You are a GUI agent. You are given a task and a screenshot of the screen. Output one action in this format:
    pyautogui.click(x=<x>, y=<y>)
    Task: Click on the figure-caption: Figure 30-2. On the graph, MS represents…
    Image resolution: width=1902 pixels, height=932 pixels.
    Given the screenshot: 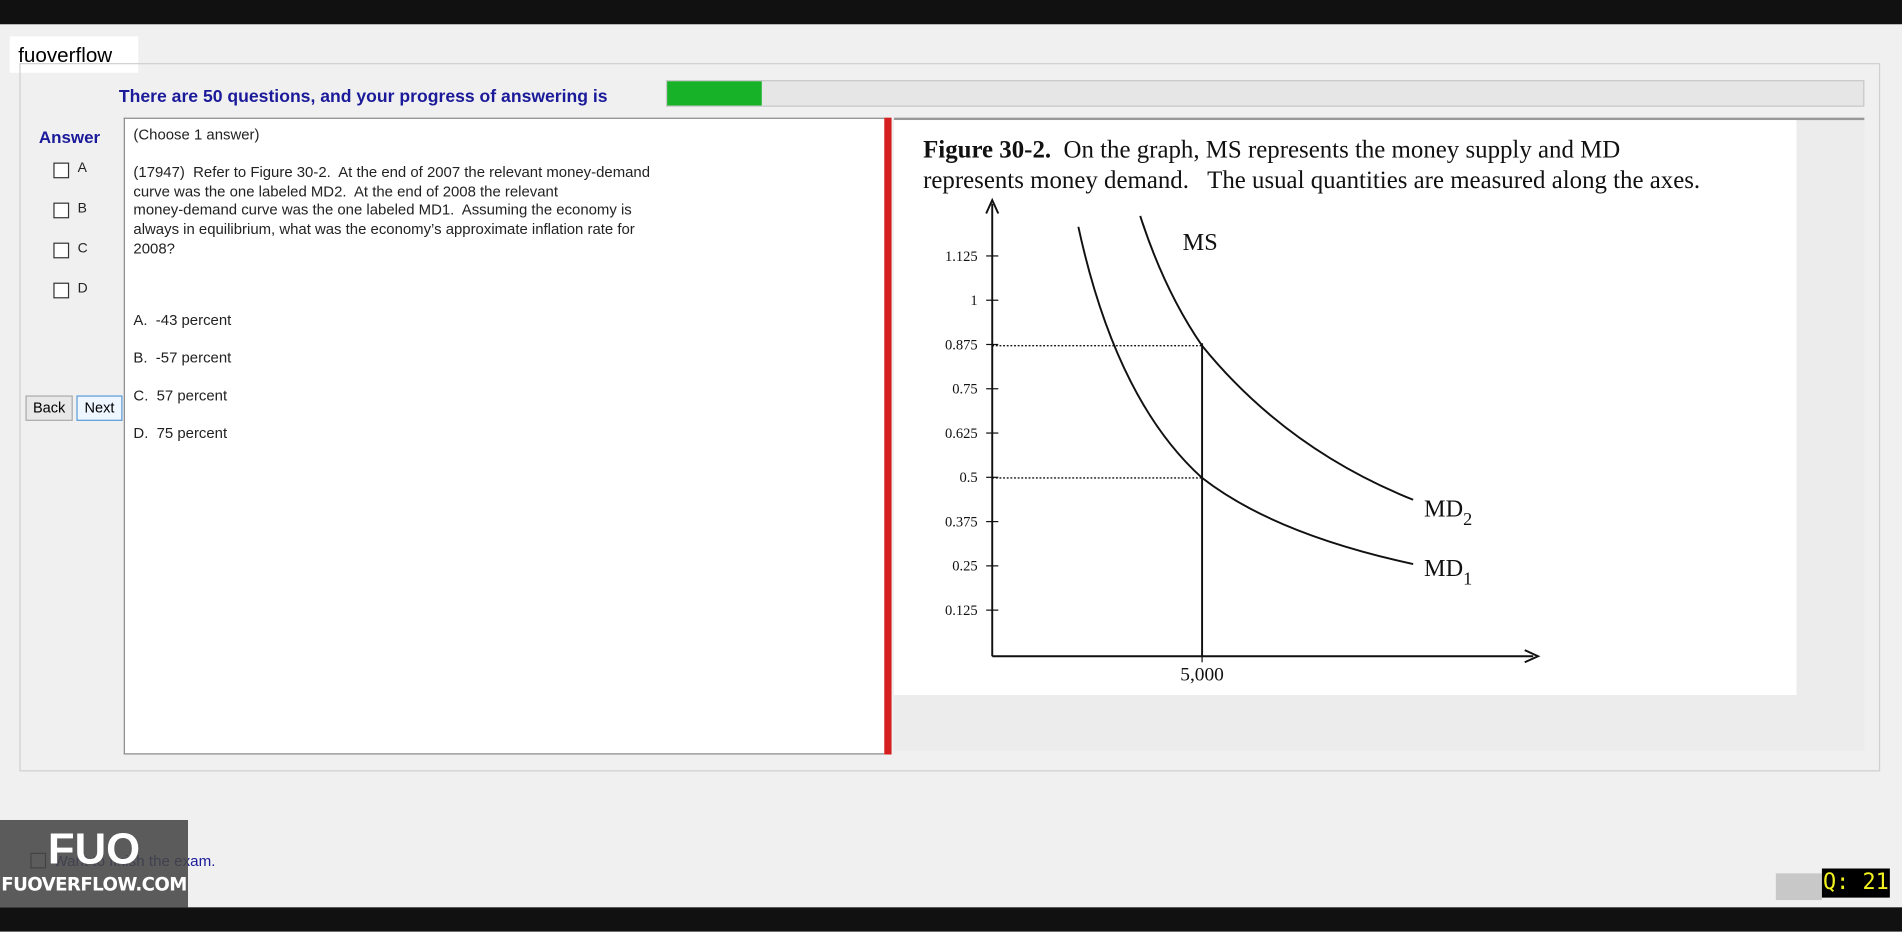 What is the action you would take?
    pyautogui.click(x=1311, y=166)
    